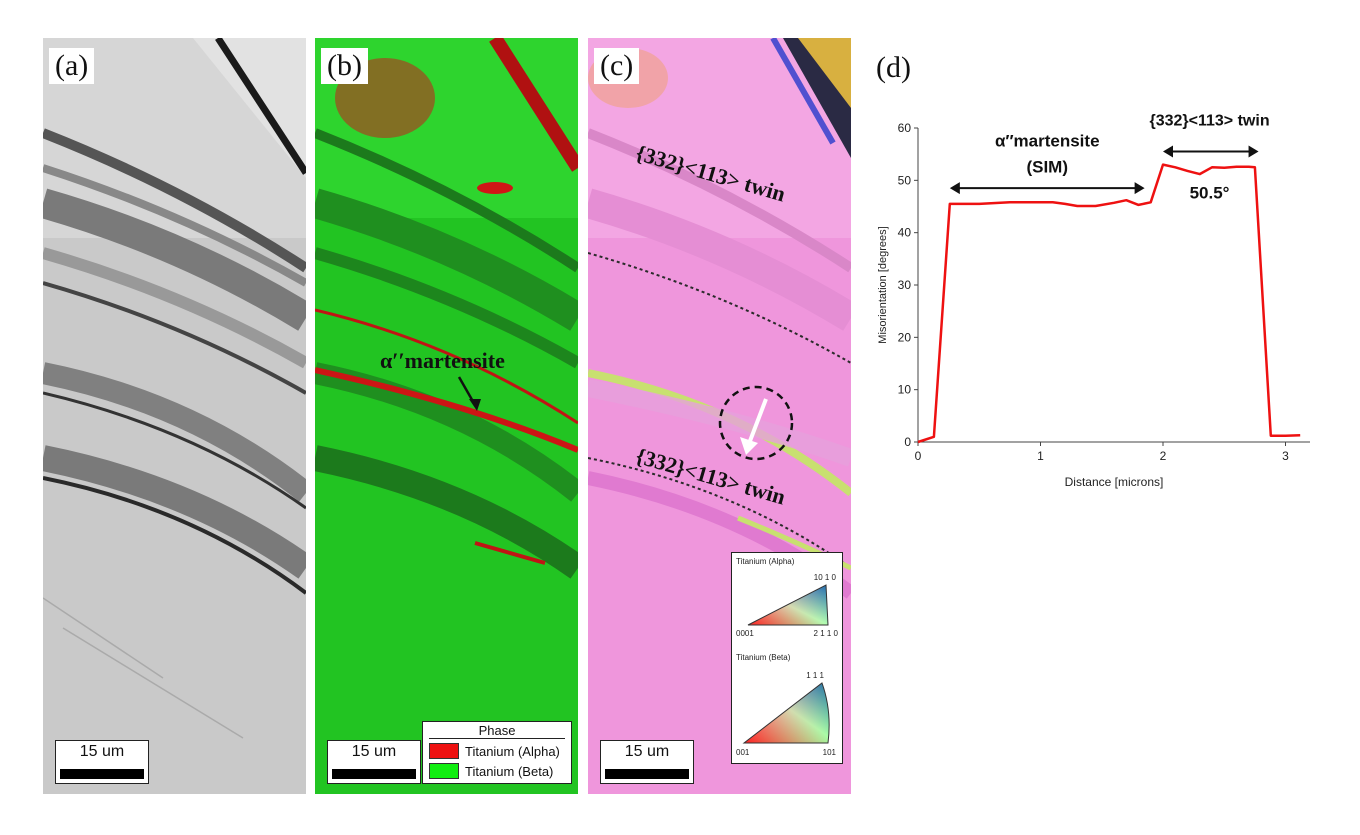 The image size is (1360, 835). What do you see at coordinates (829, 752) in the screenshot?
I see `ipf-beta-corner-right: 101` at bounding box center [829, 752].